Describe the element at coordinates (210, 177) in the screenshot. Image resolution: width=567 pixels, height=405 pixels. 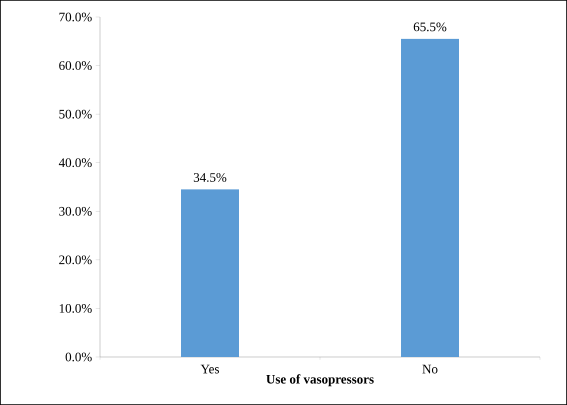
I see `data-label: 34.5%` at that location.